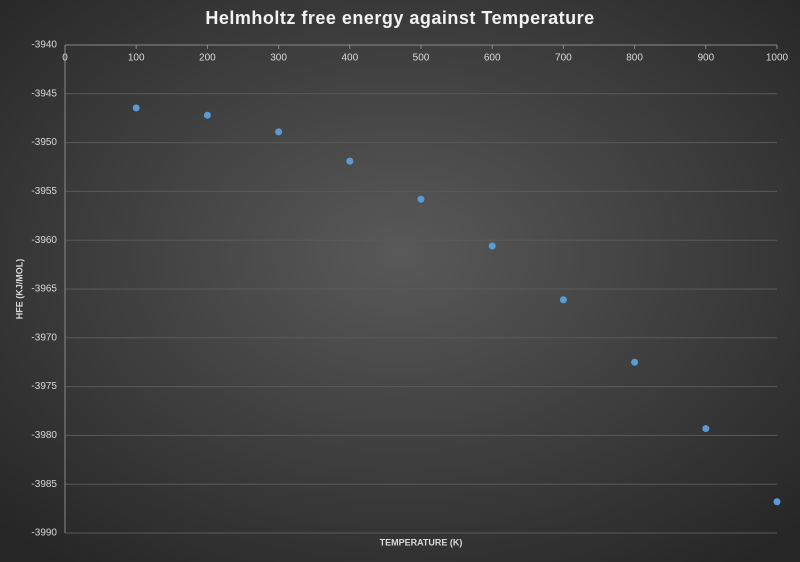 The height and width of the screenshot is (562, 800). I want to click on x-tick-label: 100, so click(136, 58).